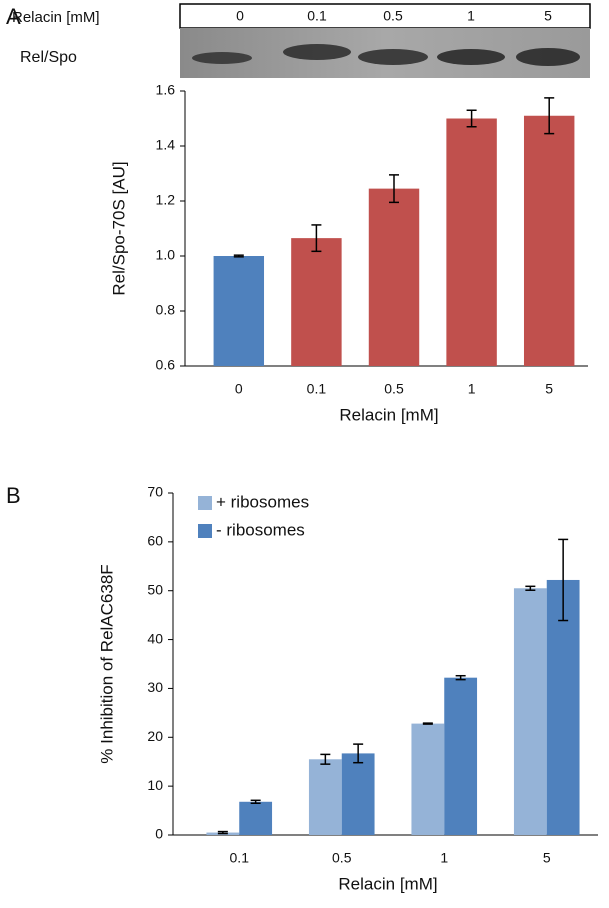  Describe the element at coordinates (155, 687) in the screenshot. I see `y-tick-label: 30` at that location.